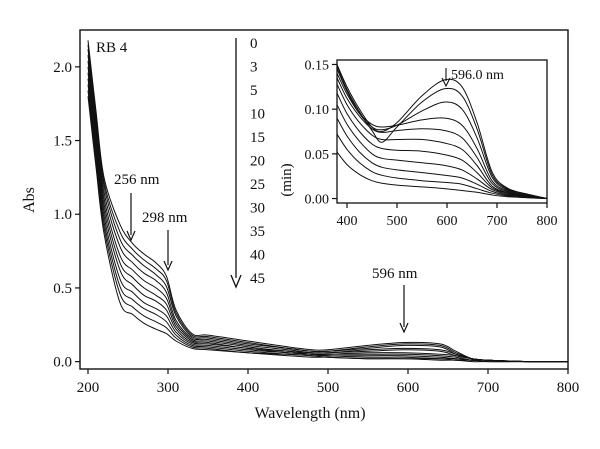 The image size is (600, 449). Describe the element at coordinates (257, 209) in the screenshot. I see `time-legend-value: 30` at that location.